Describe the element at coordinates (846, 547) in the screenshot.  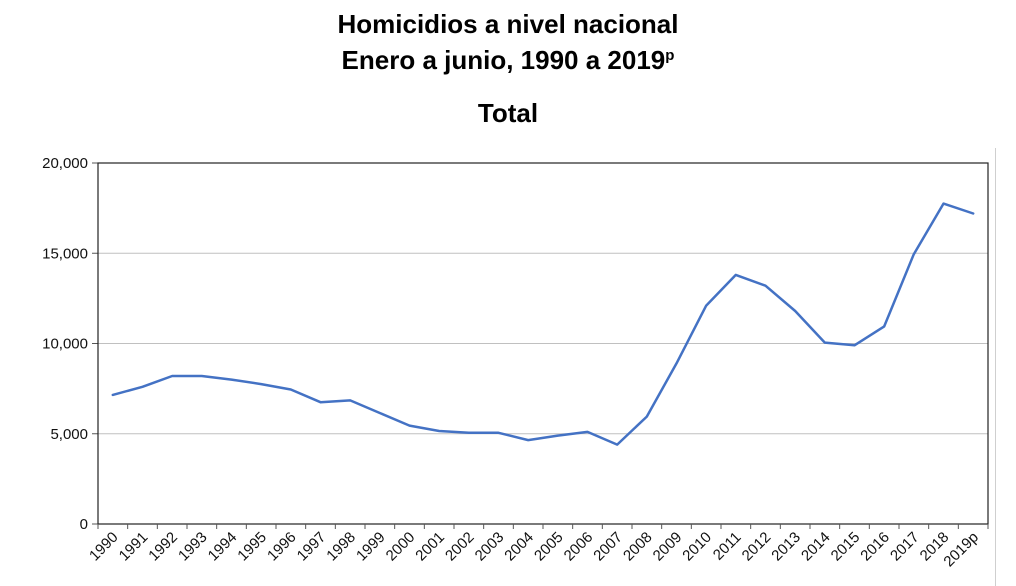
I see `x-tick-label: 2015` at that location.